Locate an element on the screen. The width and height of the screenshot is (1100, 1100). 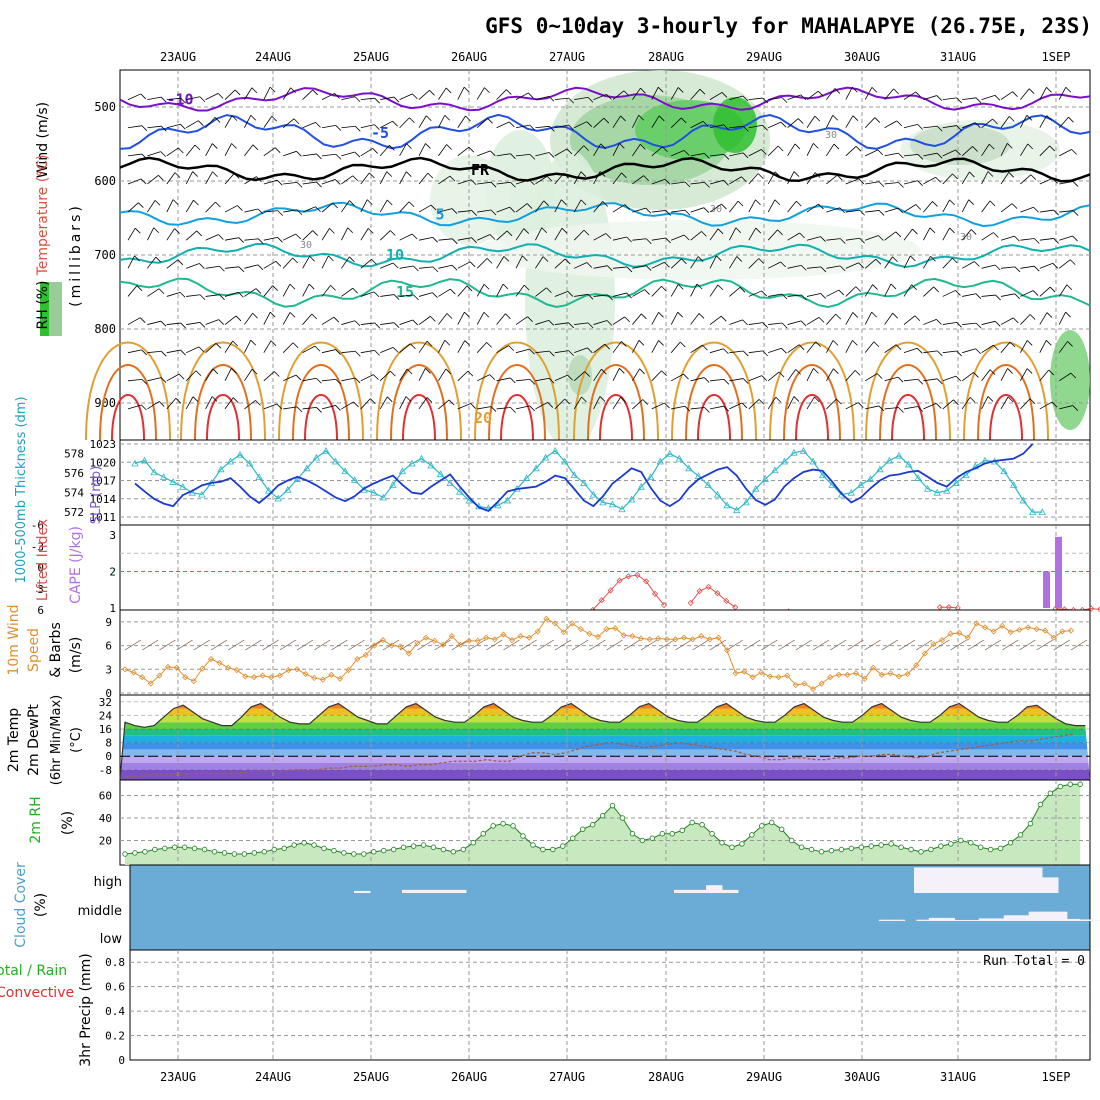
cloud-high-bar is located at coordinates (1018, 880).